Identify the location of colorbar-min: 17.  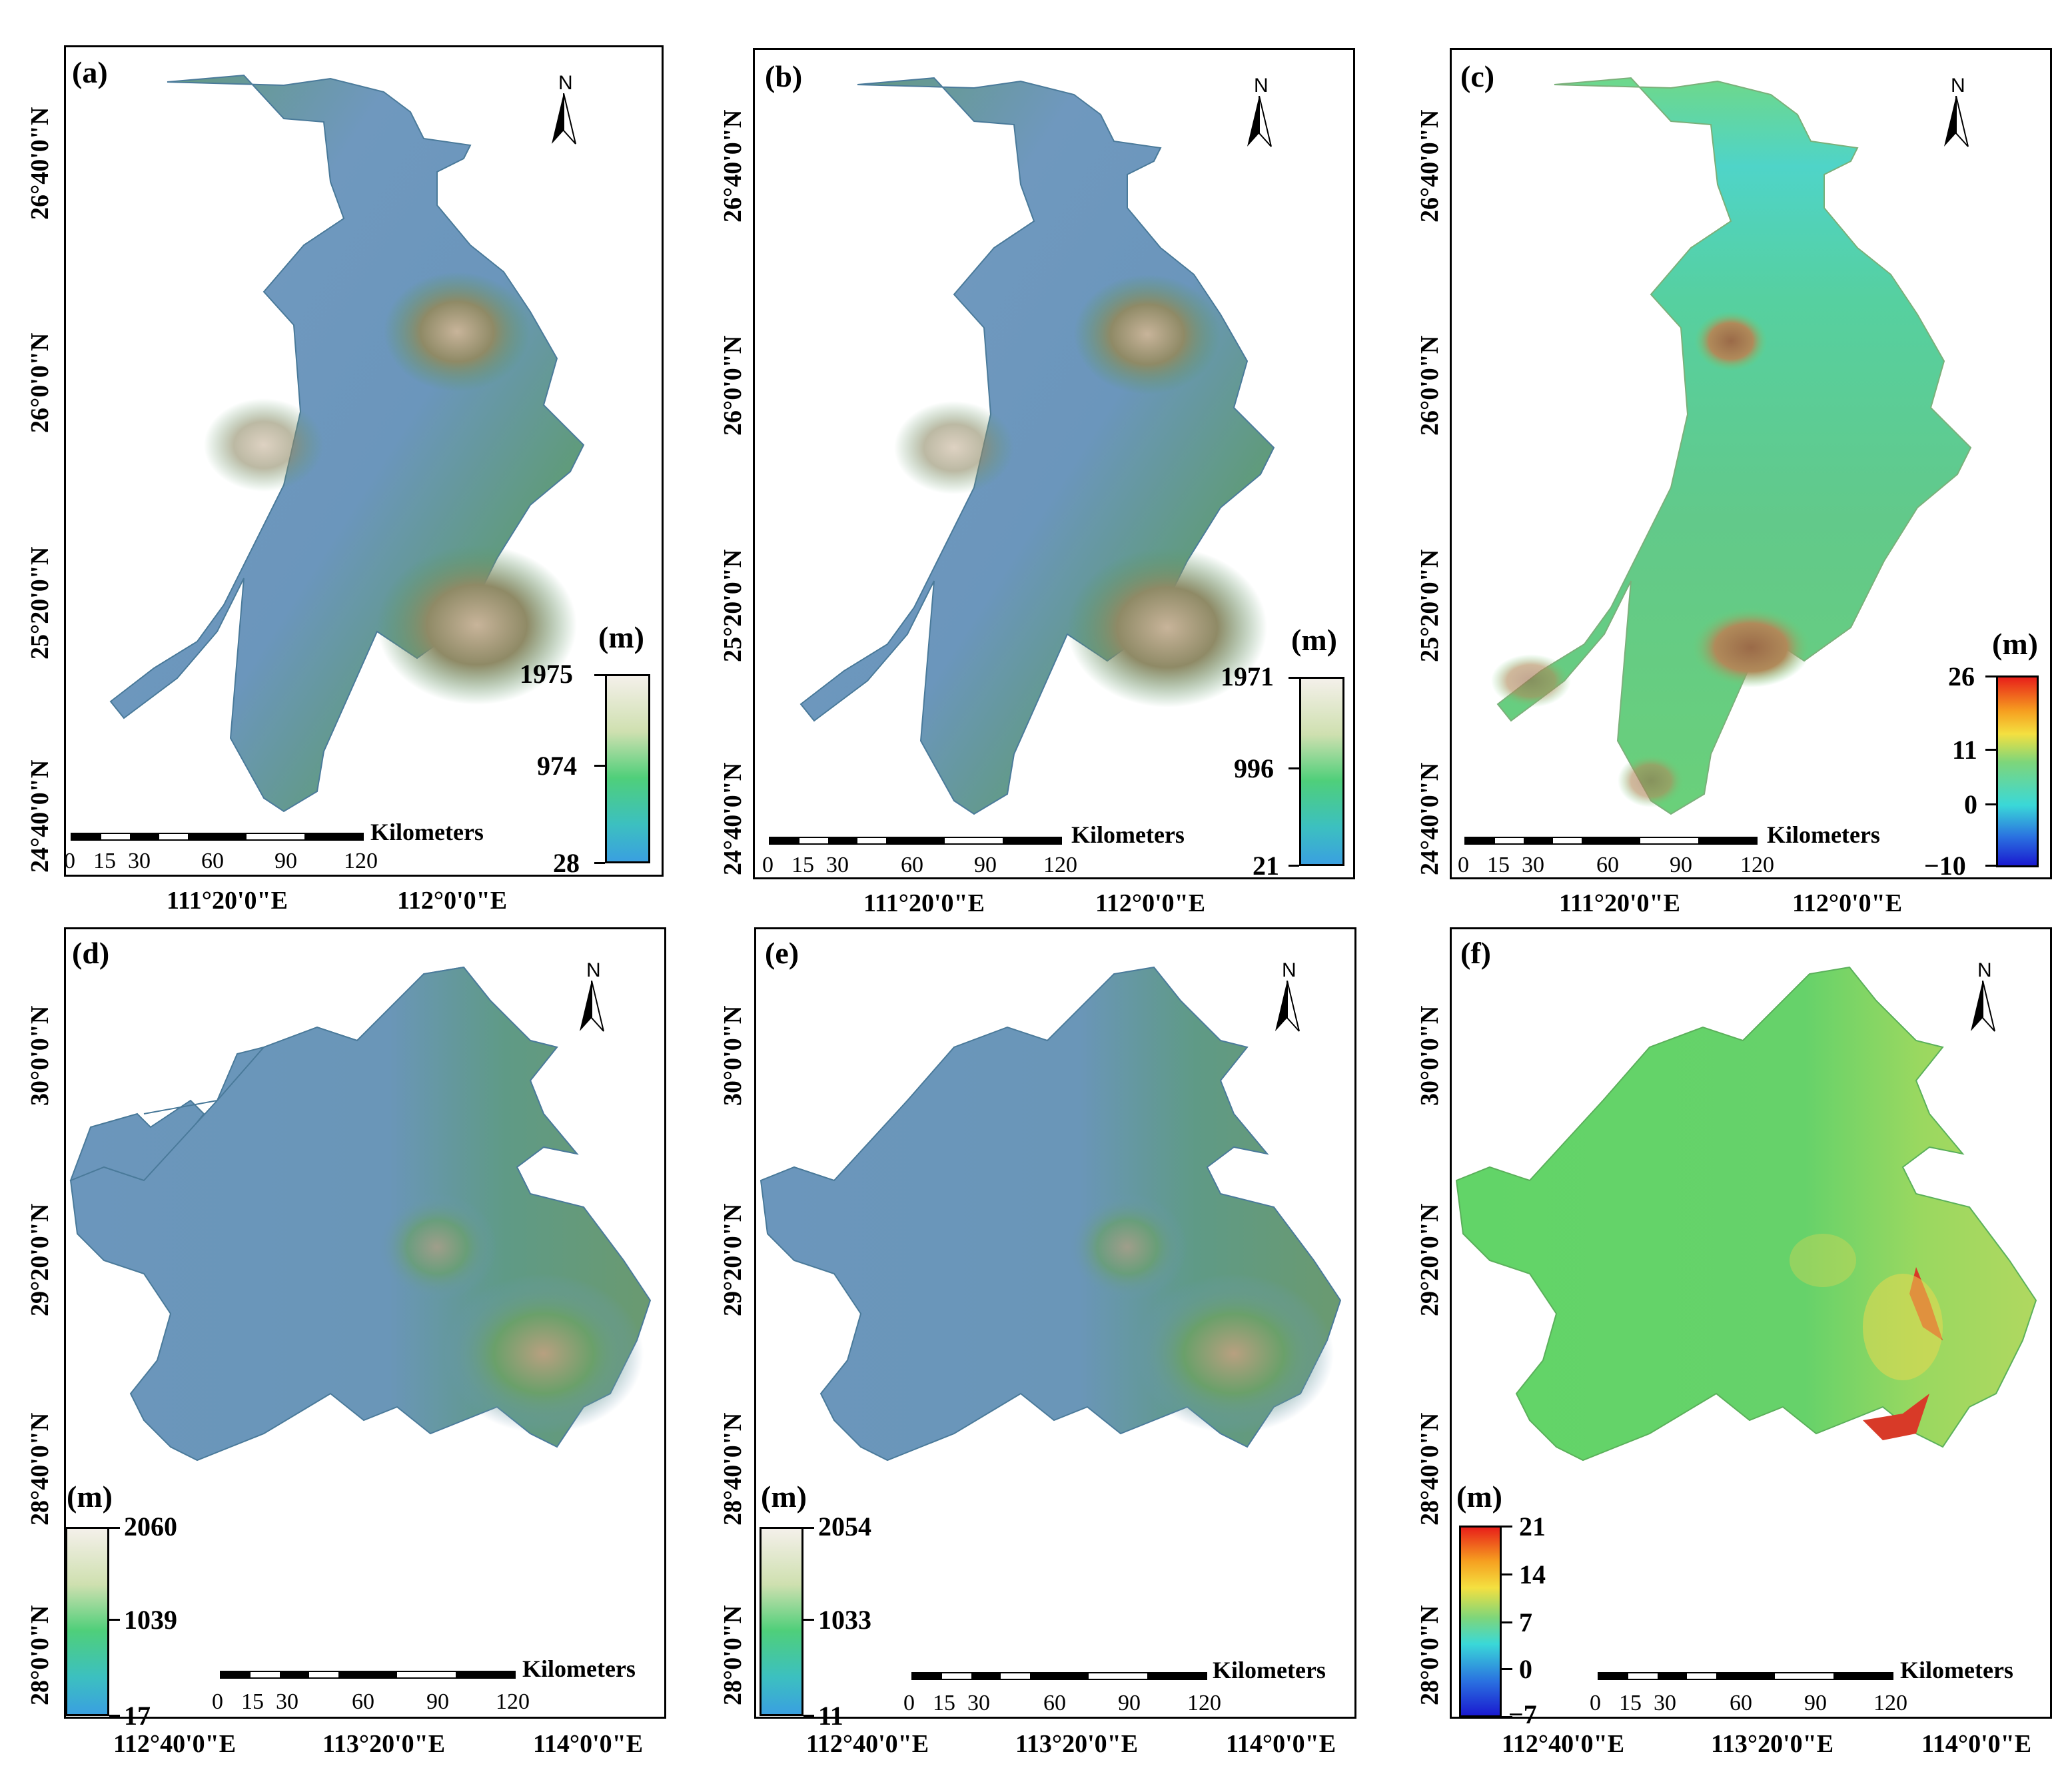
(137, 1716).